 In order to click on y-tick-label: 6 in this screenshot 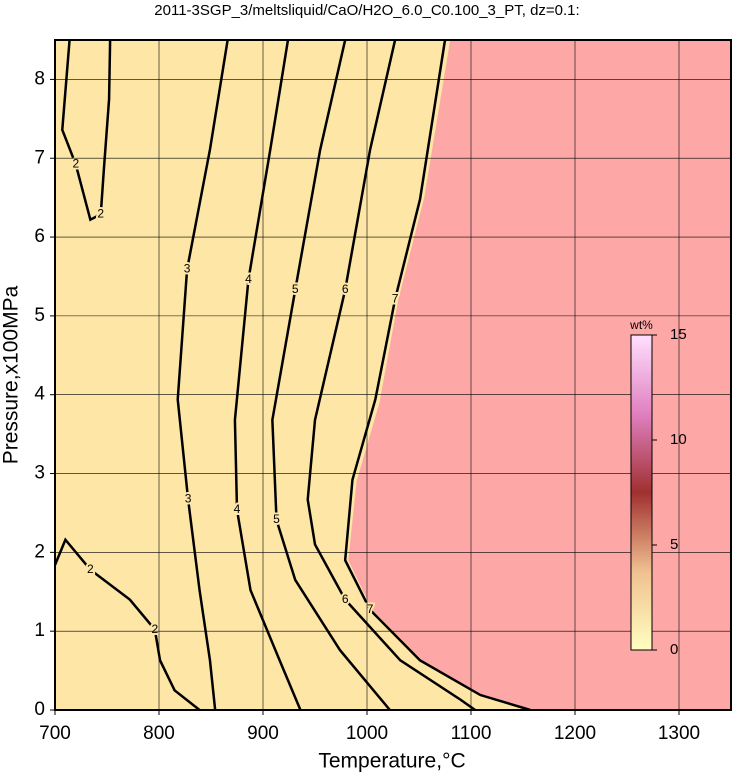, I will do `click(39, 236)`.